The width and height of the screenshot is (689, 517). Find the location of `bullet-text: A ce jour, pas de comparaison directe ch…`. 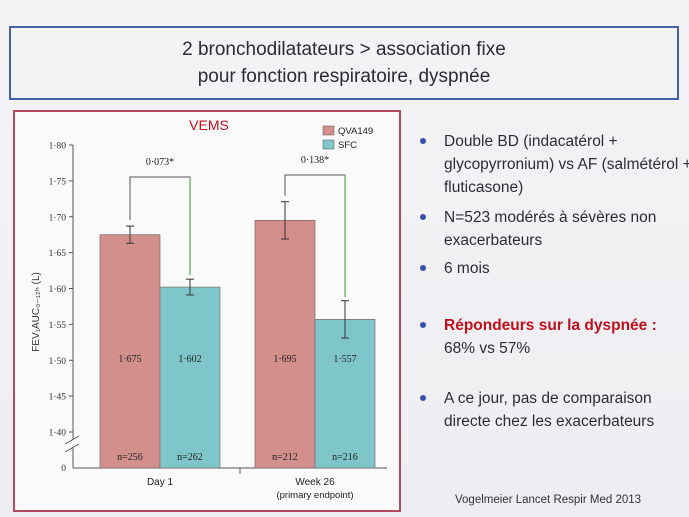

bullet-text: A ce jour, pas de comparaison directe ch… is located at coordinates (549, 410).